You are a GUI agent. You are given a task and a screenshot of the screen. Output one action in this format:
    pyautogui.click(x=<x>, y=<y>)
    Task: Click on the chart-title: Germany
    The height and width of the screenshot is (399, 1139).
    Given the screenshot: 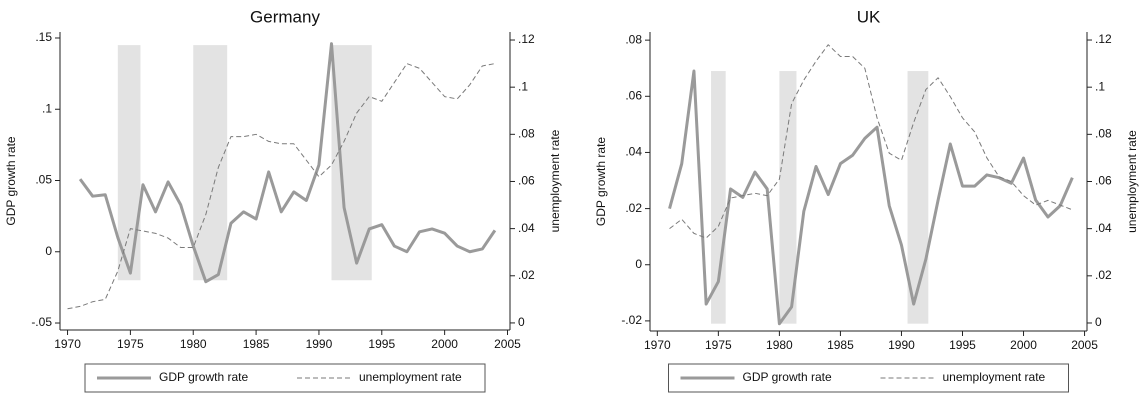 What is the action you would take?
    pyautogui.click(x=285, y=16)
    